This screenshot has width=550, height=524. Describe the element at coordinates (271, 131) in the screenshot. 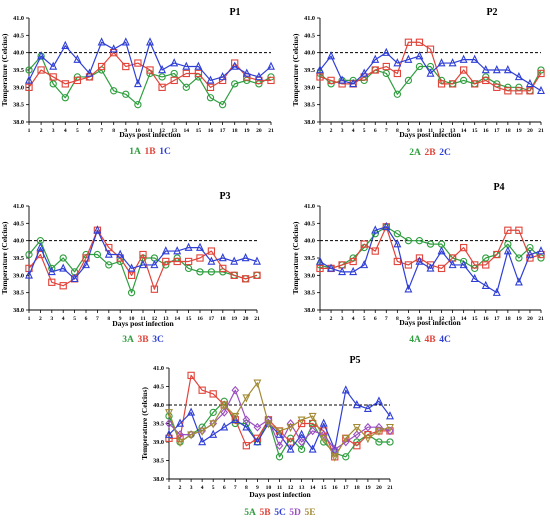

I see `x-tick-label: 21` at that location.